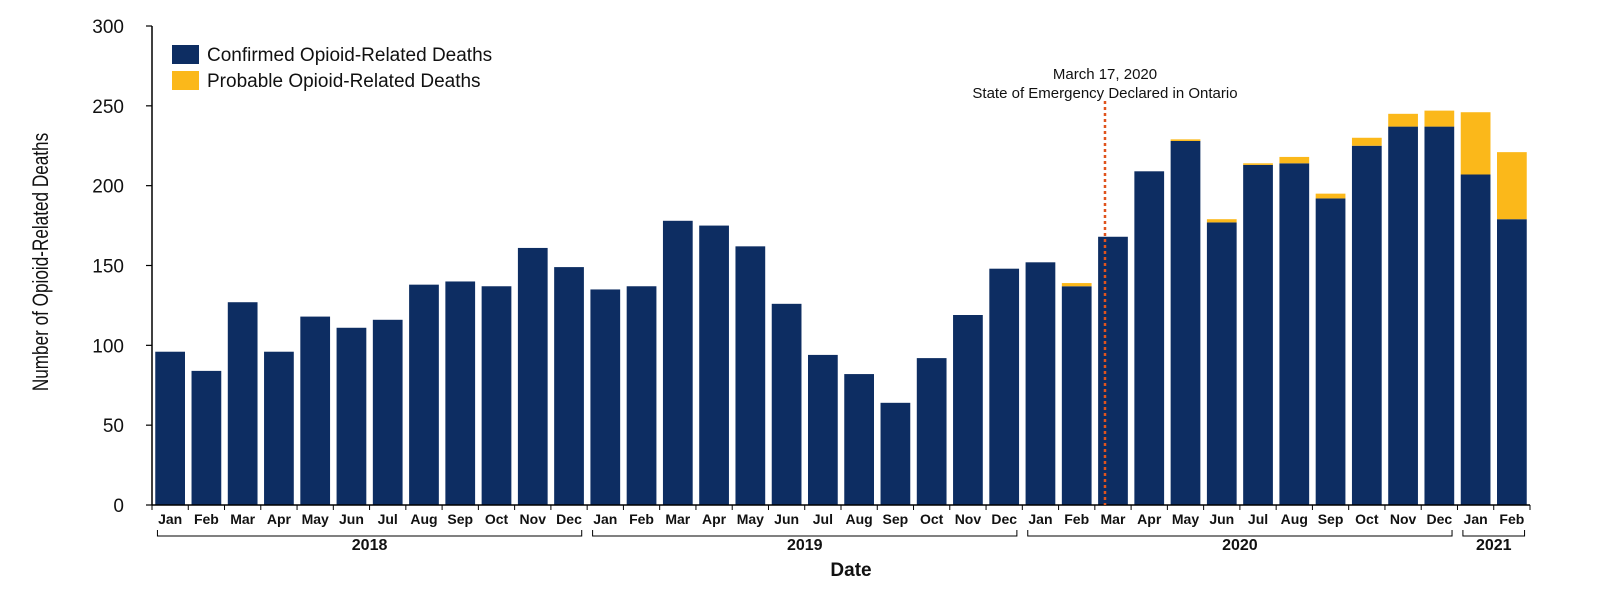  I want to click on x-tick-label: Sep, so click(460, 519).